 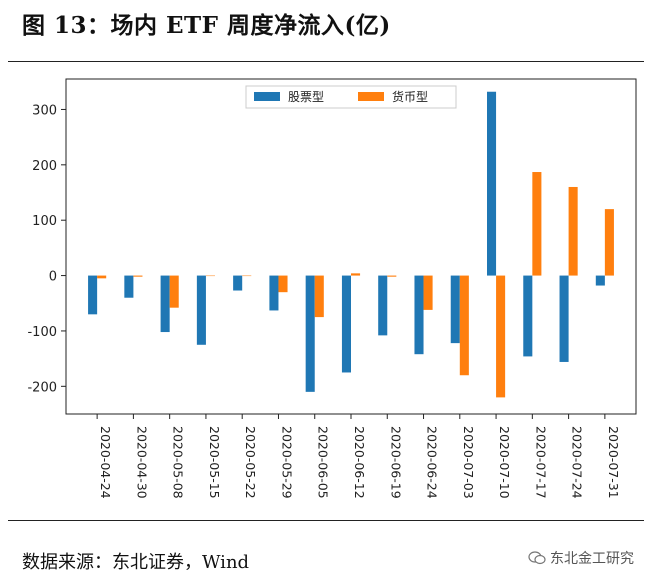 What do you see at coordinates (395, 462) in the screenshot?
I see `x-tick-label: 2020-06-19` at bounding box center [395, 462].